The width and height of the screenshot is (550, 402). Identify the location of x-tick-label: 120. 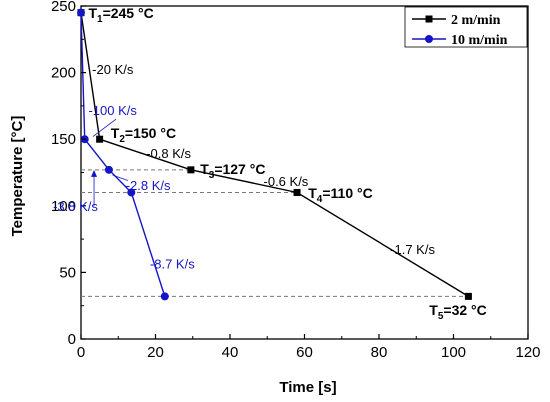
(527, 352).